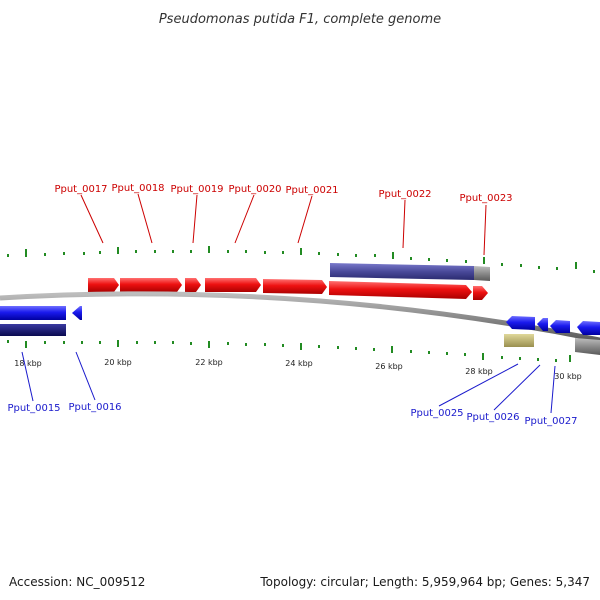 The height and width of the screenshot is (600, 600). What do you see at coordinates (94, 407) in the screenshot?
I see `gene-label-pput-0016: Pput_0016` at bounding box center [94, 407].